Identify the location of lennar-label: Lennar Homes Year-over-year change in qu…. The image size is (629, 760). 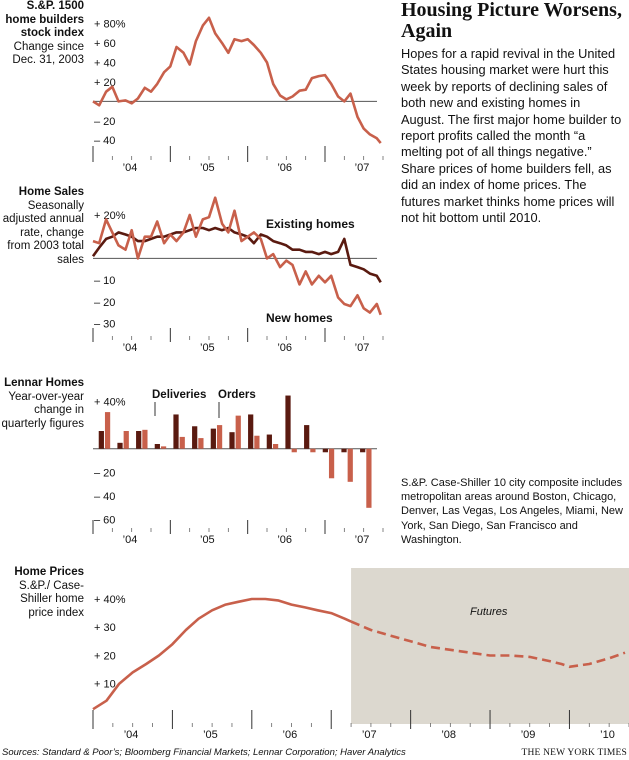
(42, 404).